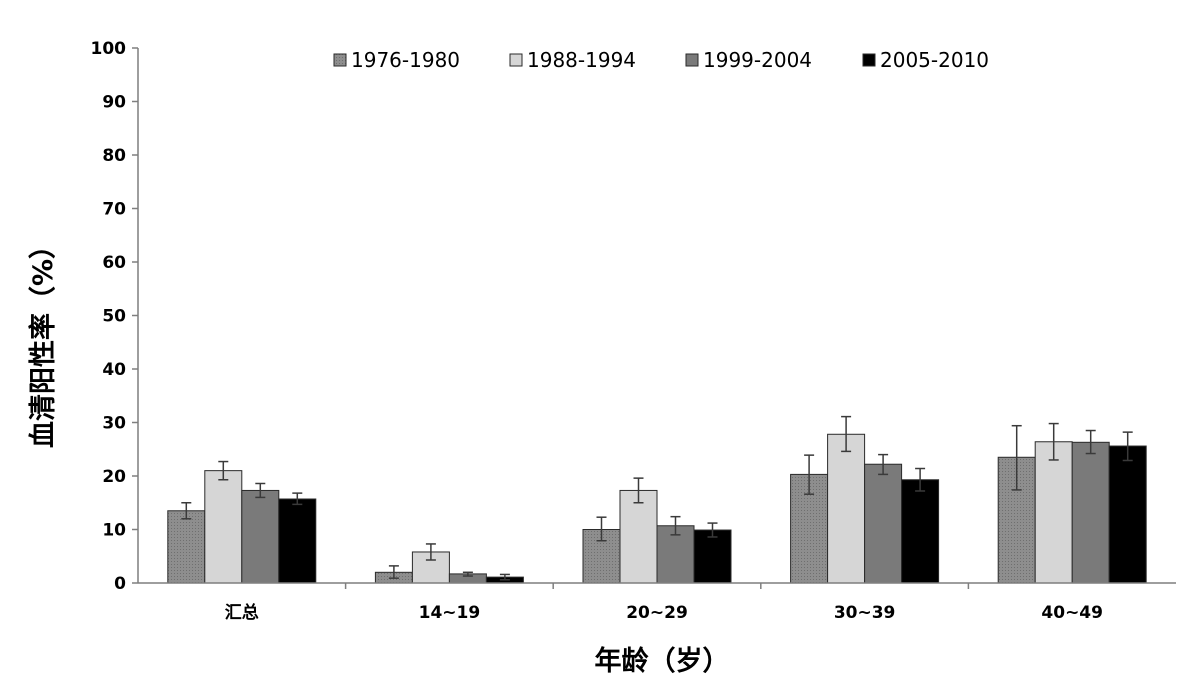  I want to click on x-axis-categories: 汇总 14~19 20~29 30~39 40~49, so click(664, 603).